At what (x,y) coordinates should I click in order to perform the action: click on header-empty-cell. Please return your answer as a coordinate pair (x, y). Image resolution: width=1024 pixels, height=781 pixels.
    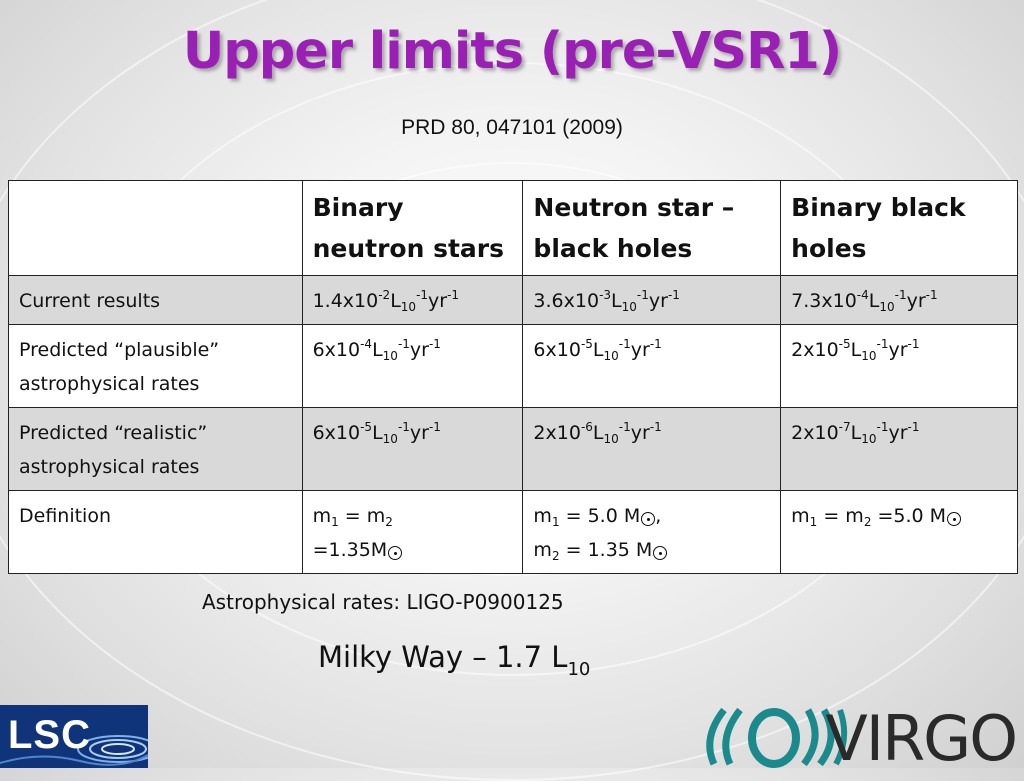
    Looking at the image, I should click on (155, 228).